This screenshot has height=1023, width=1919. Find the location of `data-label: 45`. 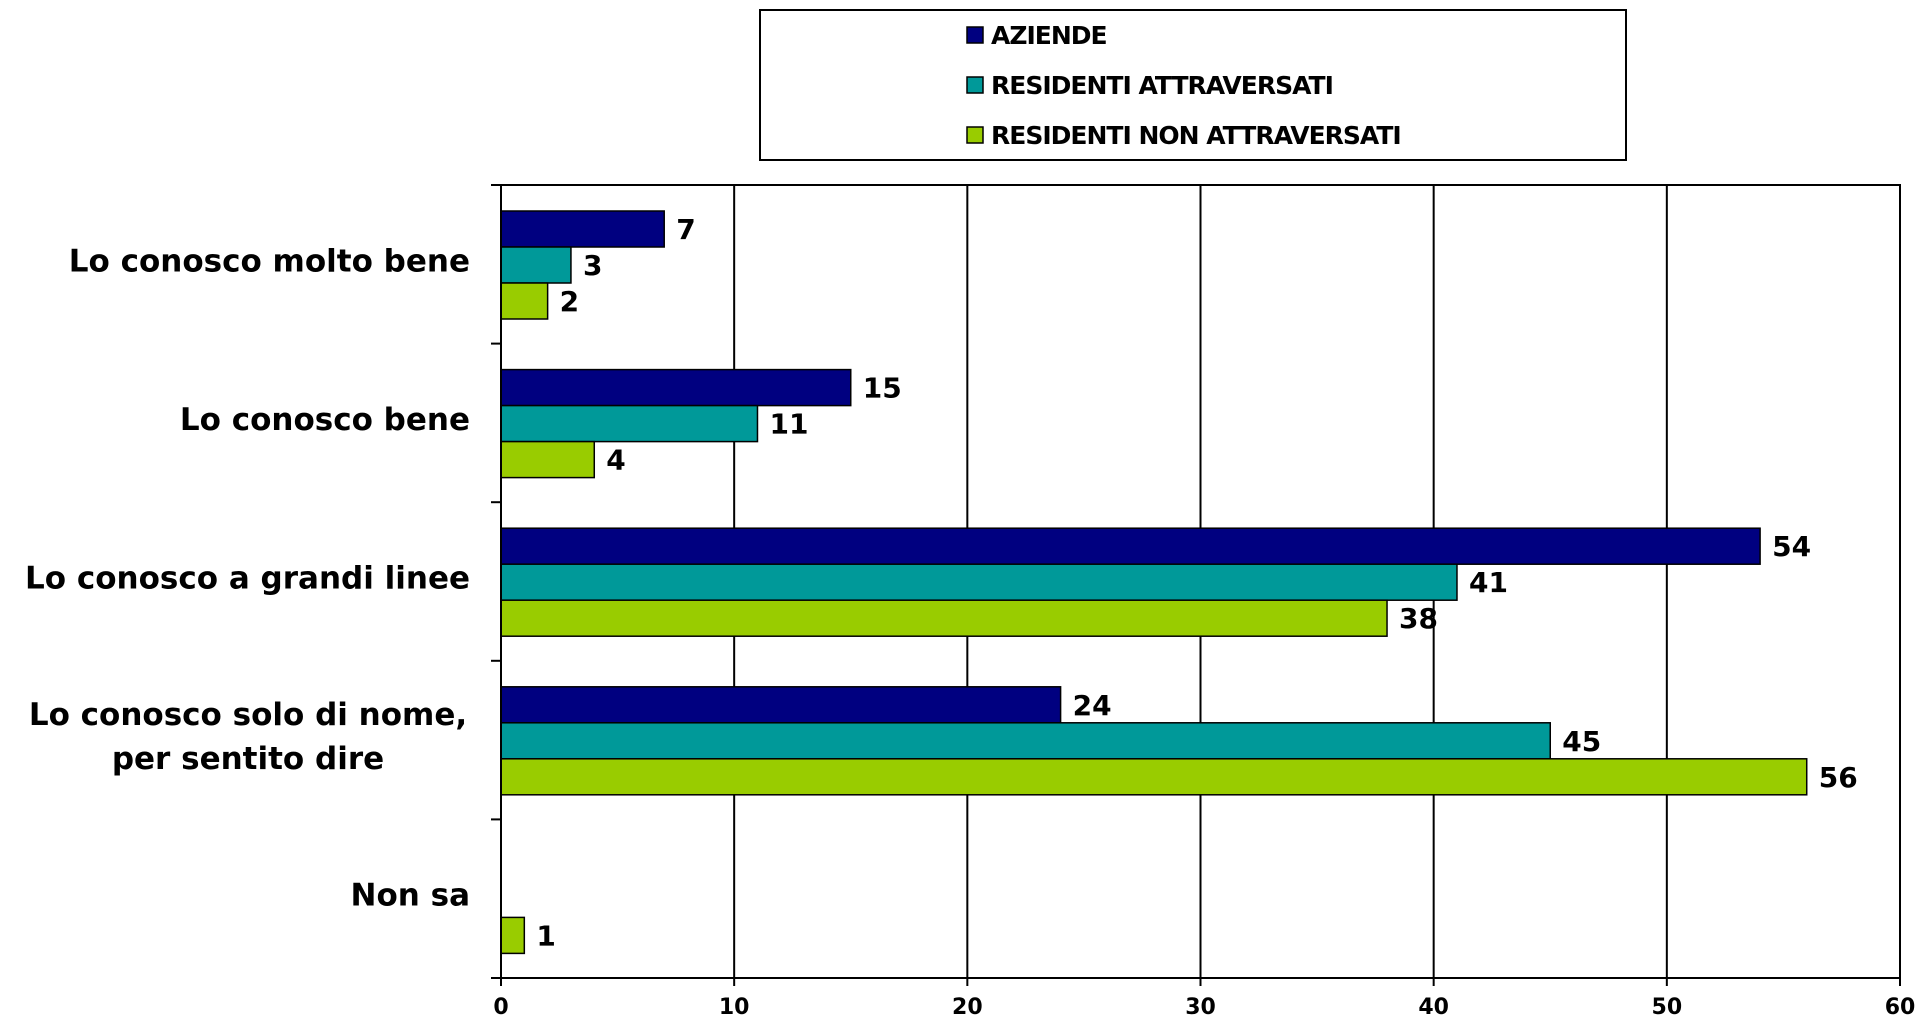

data-label: 45 is located at coordinates (1581, 741).